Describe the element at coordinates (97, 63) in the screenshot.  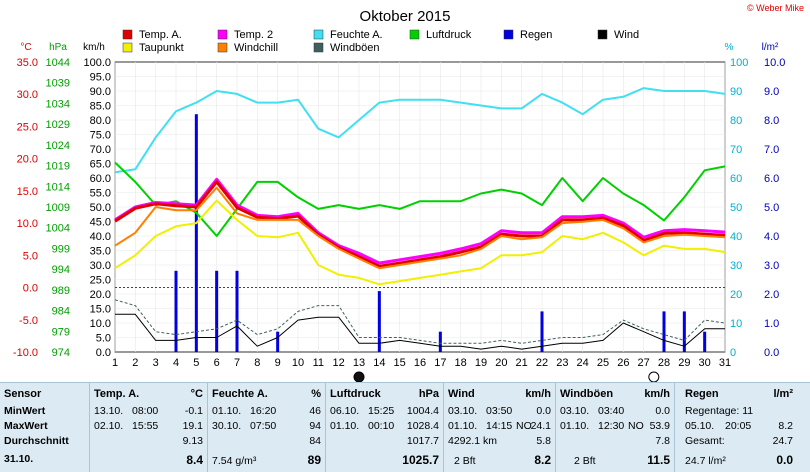
I see `tick-label: 100.0` at that location.